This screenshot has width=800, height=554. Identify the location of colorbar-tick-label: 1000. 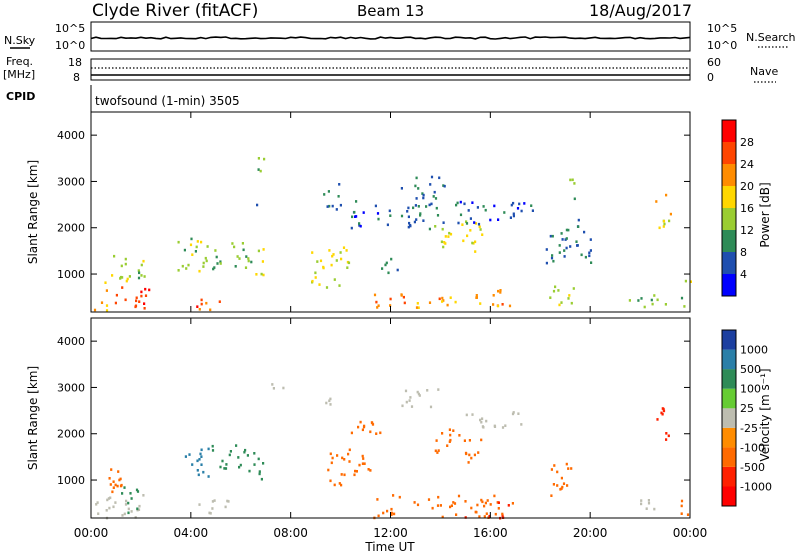
(754, 350).